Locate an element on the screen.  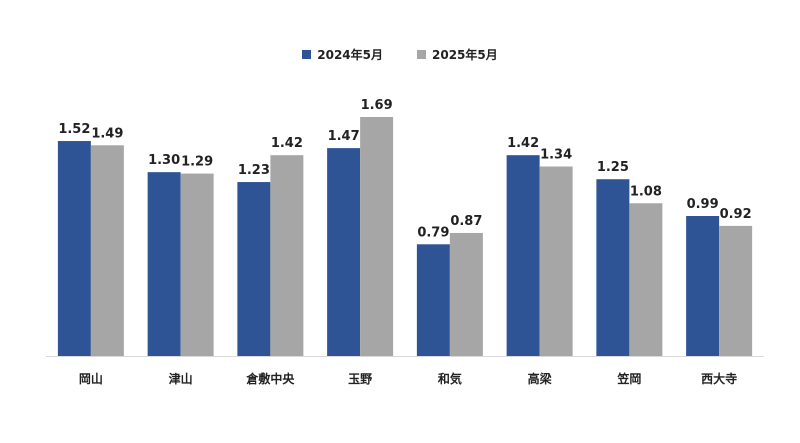
data-label-2025-1: 1.29 is located at coordinates (197, 162).